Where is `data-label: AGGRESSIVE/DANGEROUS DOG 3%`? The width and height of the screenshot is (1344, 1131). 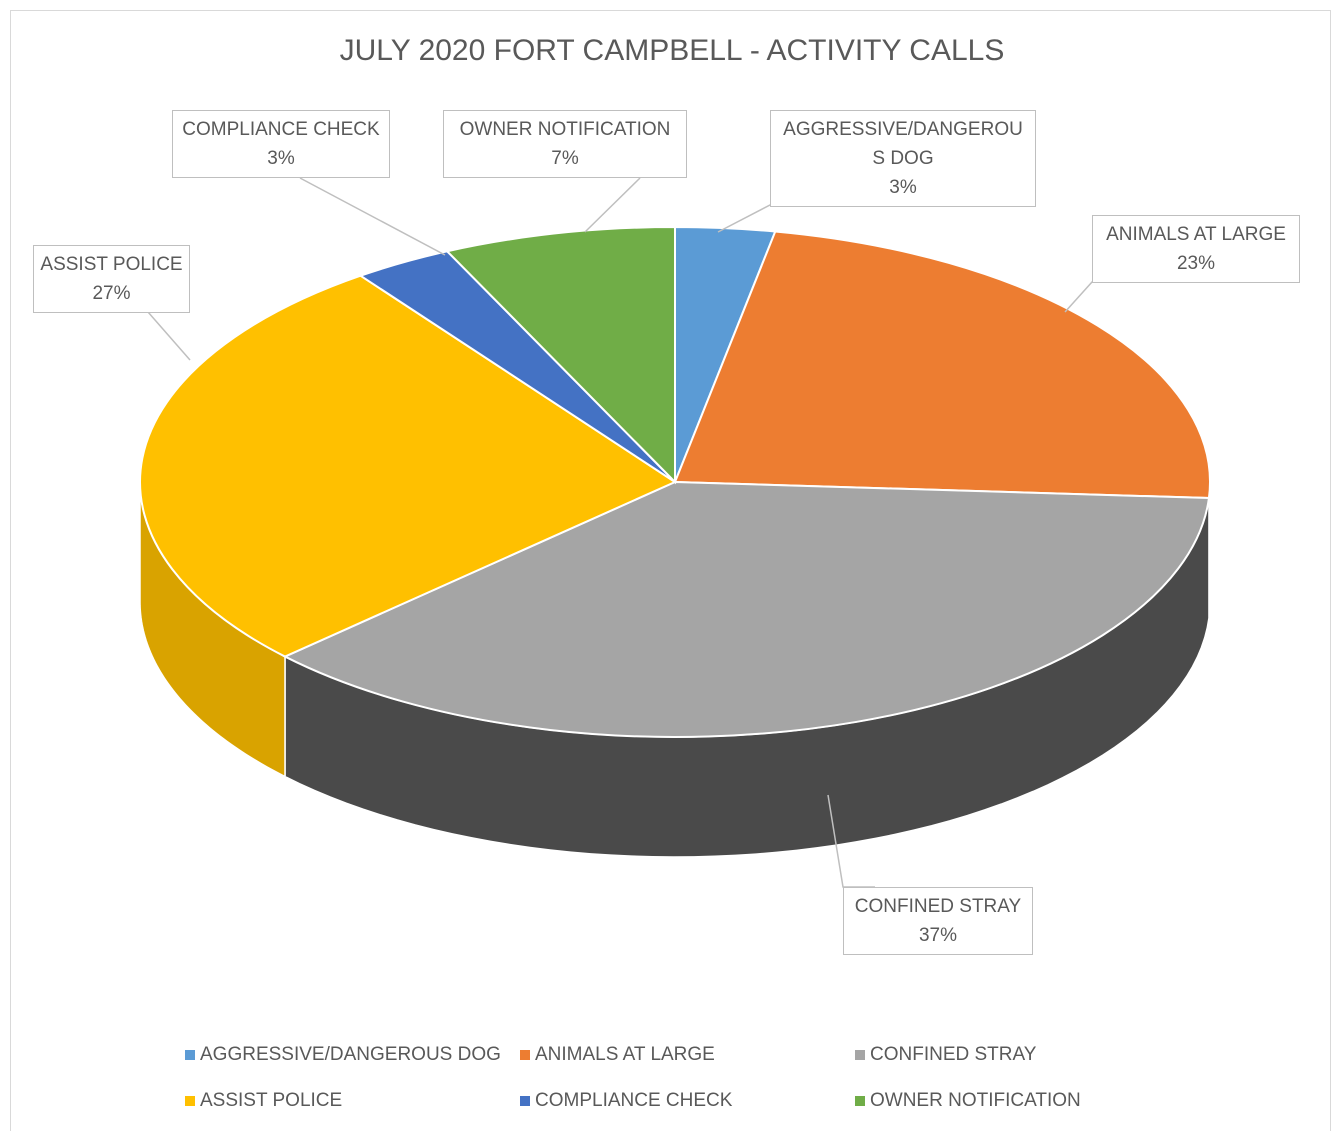 data-label: AGGRESSIVE/DANGEROUS DOG 3% is located at coordinates (903, 158).